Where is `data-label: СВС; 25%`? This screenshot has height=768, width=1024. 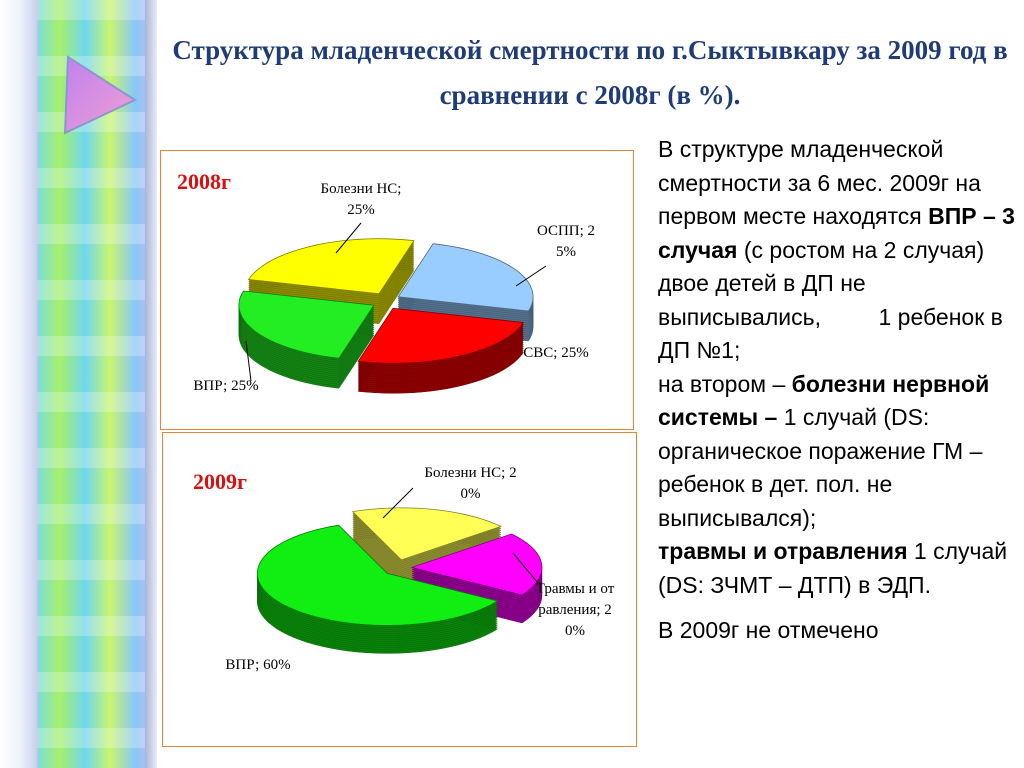 data-label: СВС; 25% is located at coordinates (556, 353).